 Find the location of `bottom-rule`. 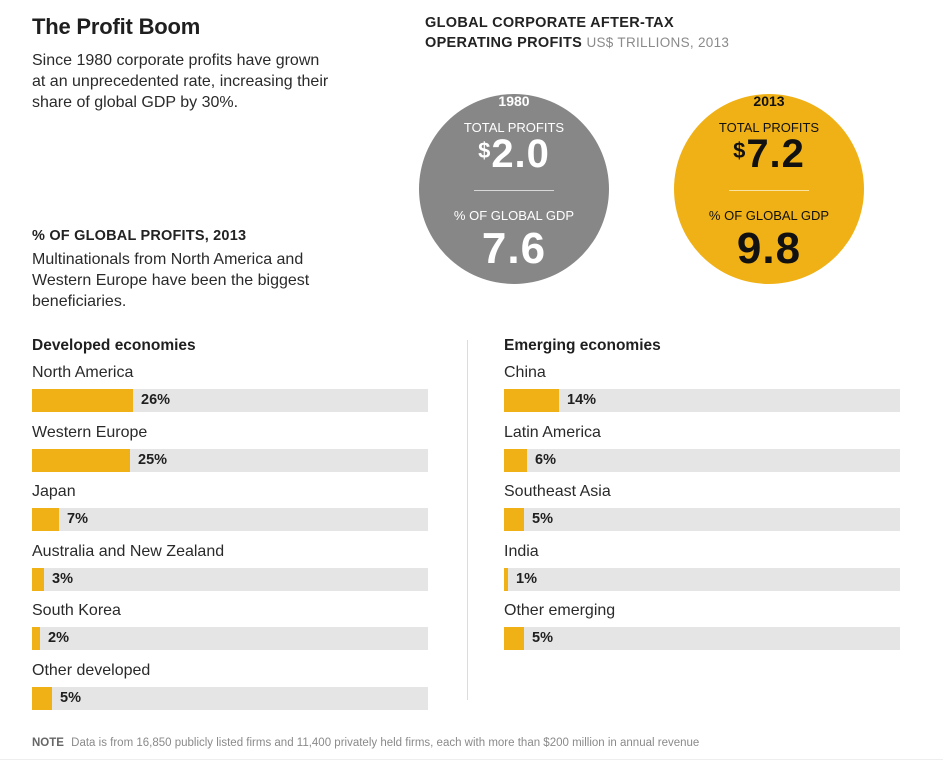

bottom-rule is located at coordinates (471, 759).